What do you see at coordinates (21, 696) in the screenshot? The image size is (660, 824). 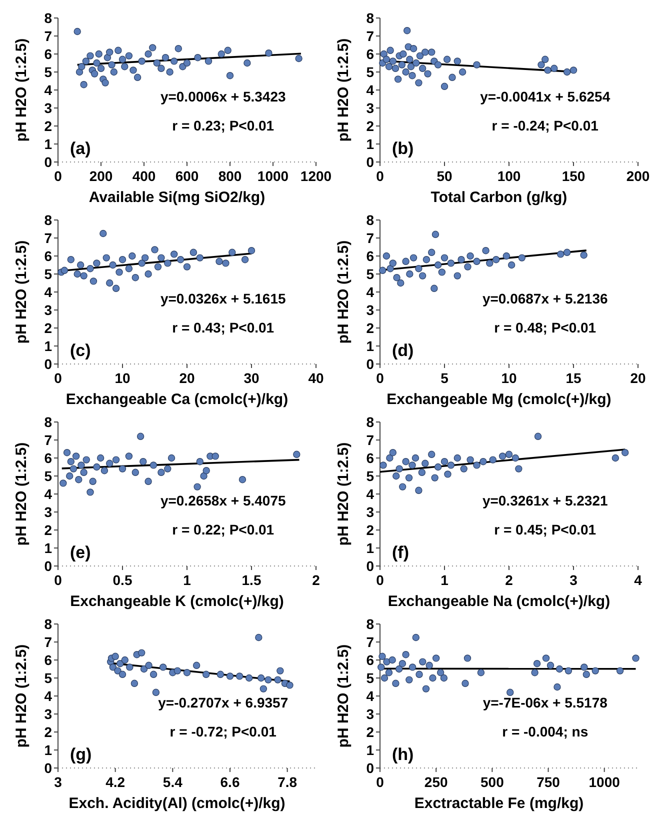 I see `y-axis-title: pH H2O (1:2.5)` at bounding box center [21, 696].